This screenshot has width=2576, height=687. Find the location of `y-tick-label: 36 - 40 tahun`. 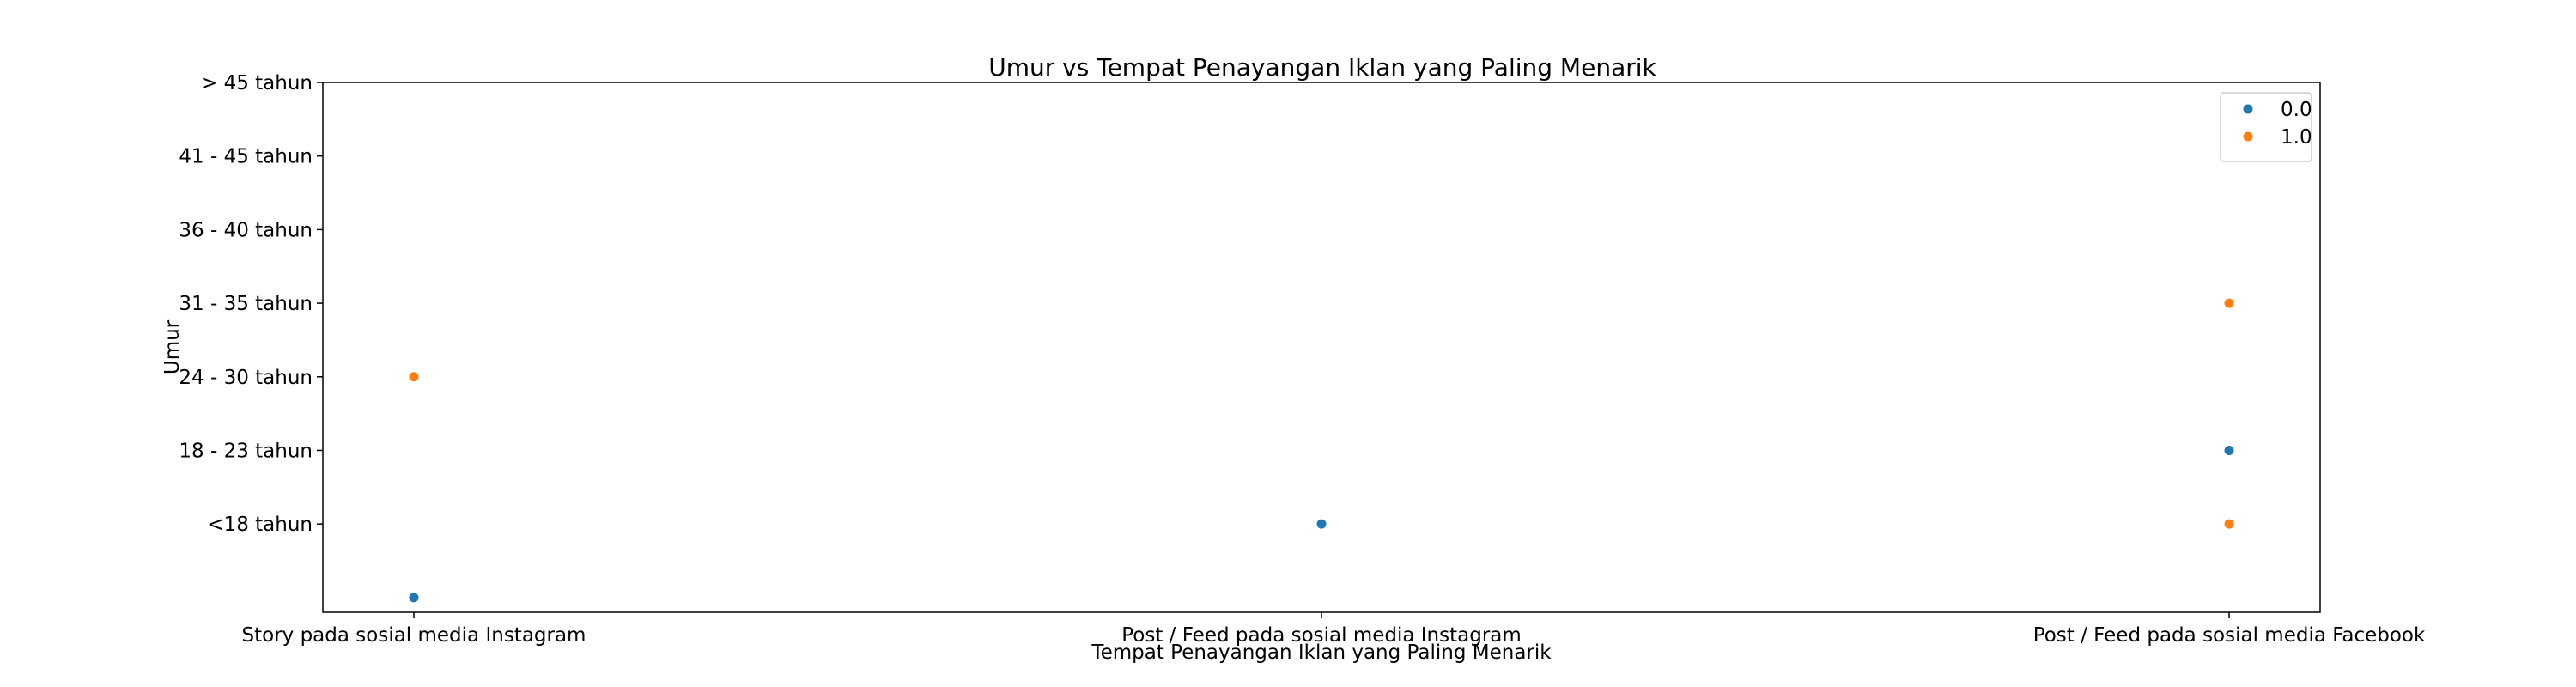

y-tick-label: 36 - 40 tahun is located at coordinates (246, 230).